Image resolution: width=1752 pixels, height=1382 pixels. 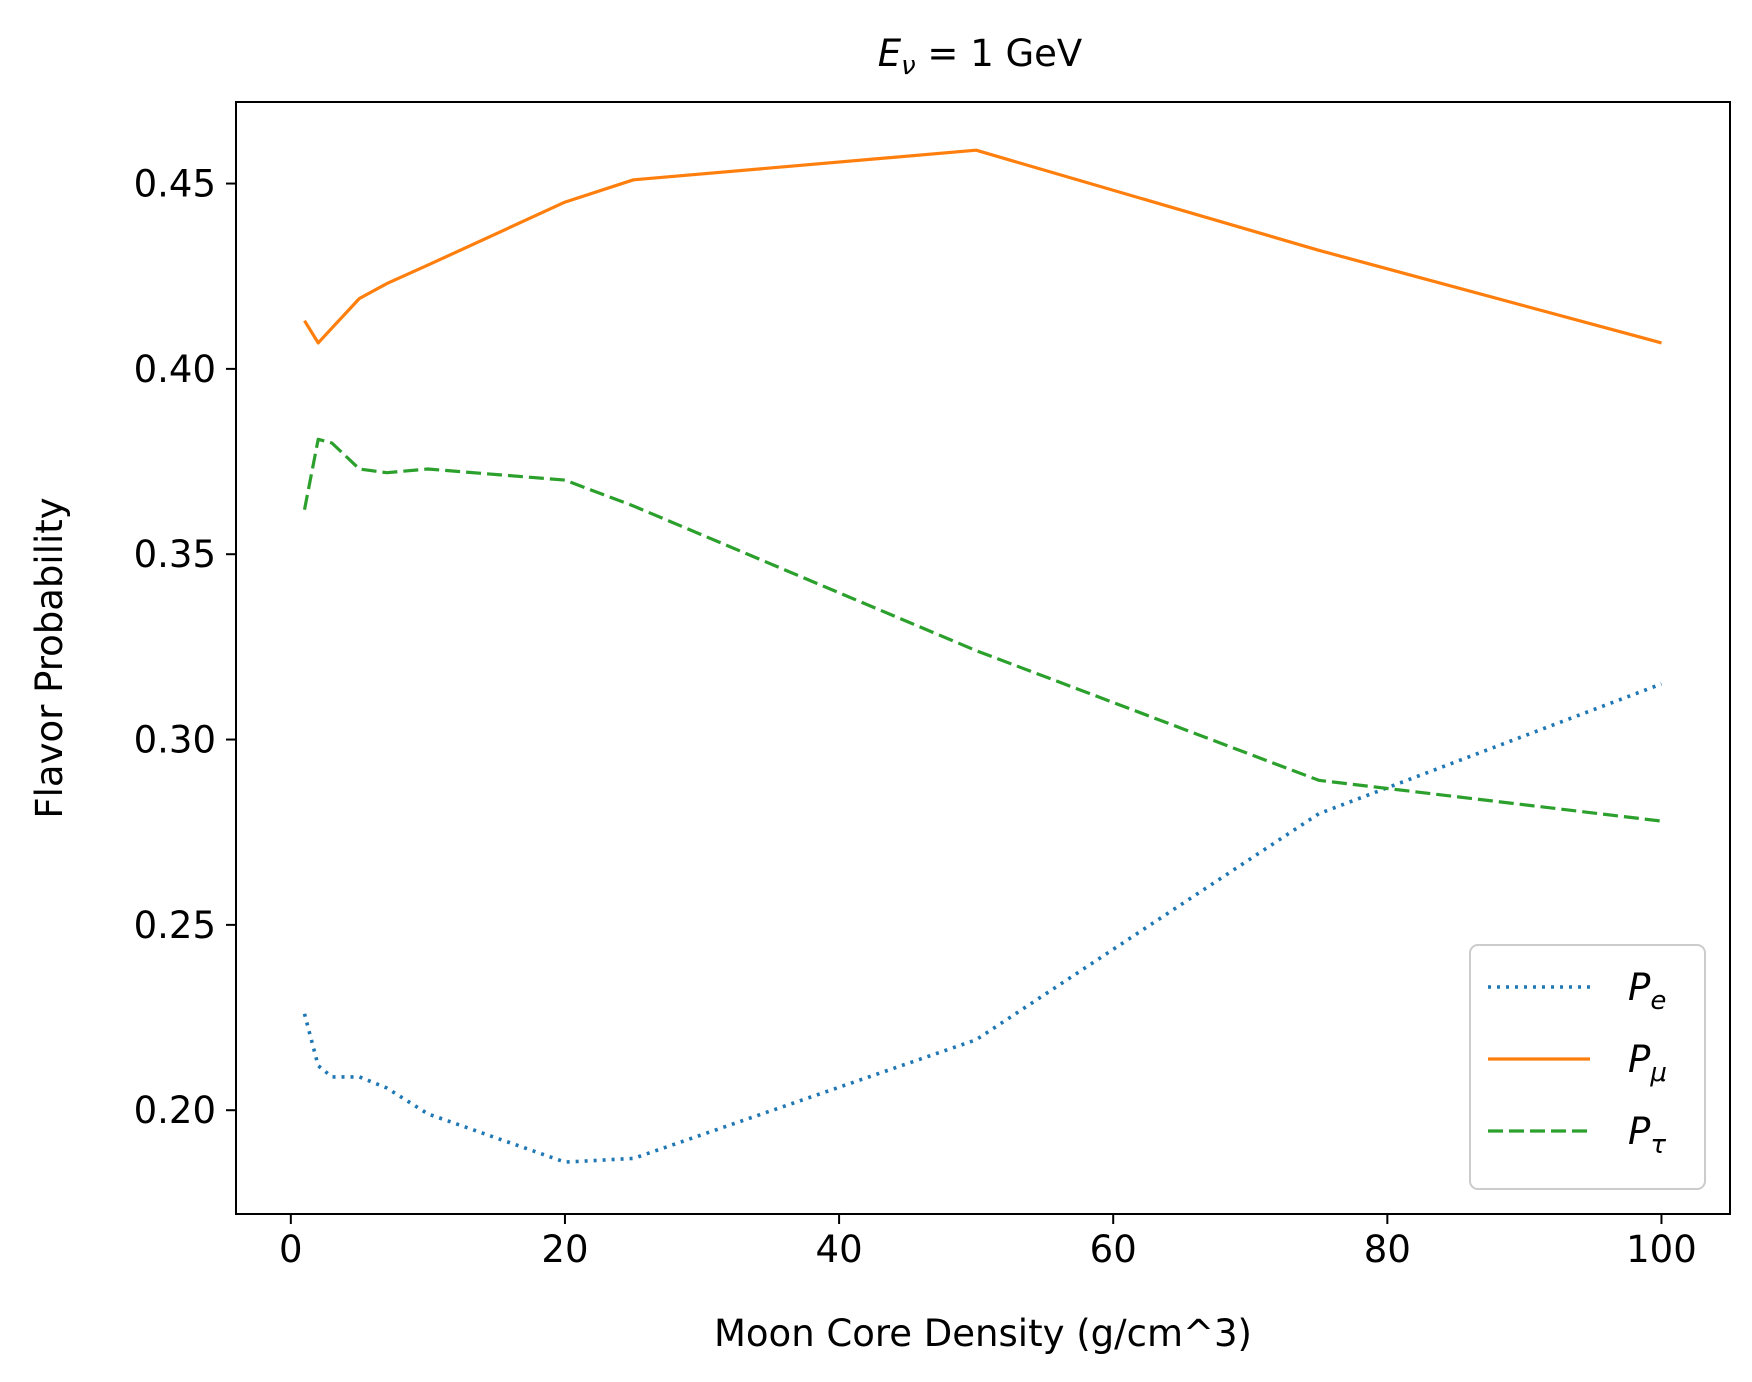 What do you see at coordinates (175, 740) in the screenshot?
I see `y-tick-label: 0.30` at bounding box center [175, 740].